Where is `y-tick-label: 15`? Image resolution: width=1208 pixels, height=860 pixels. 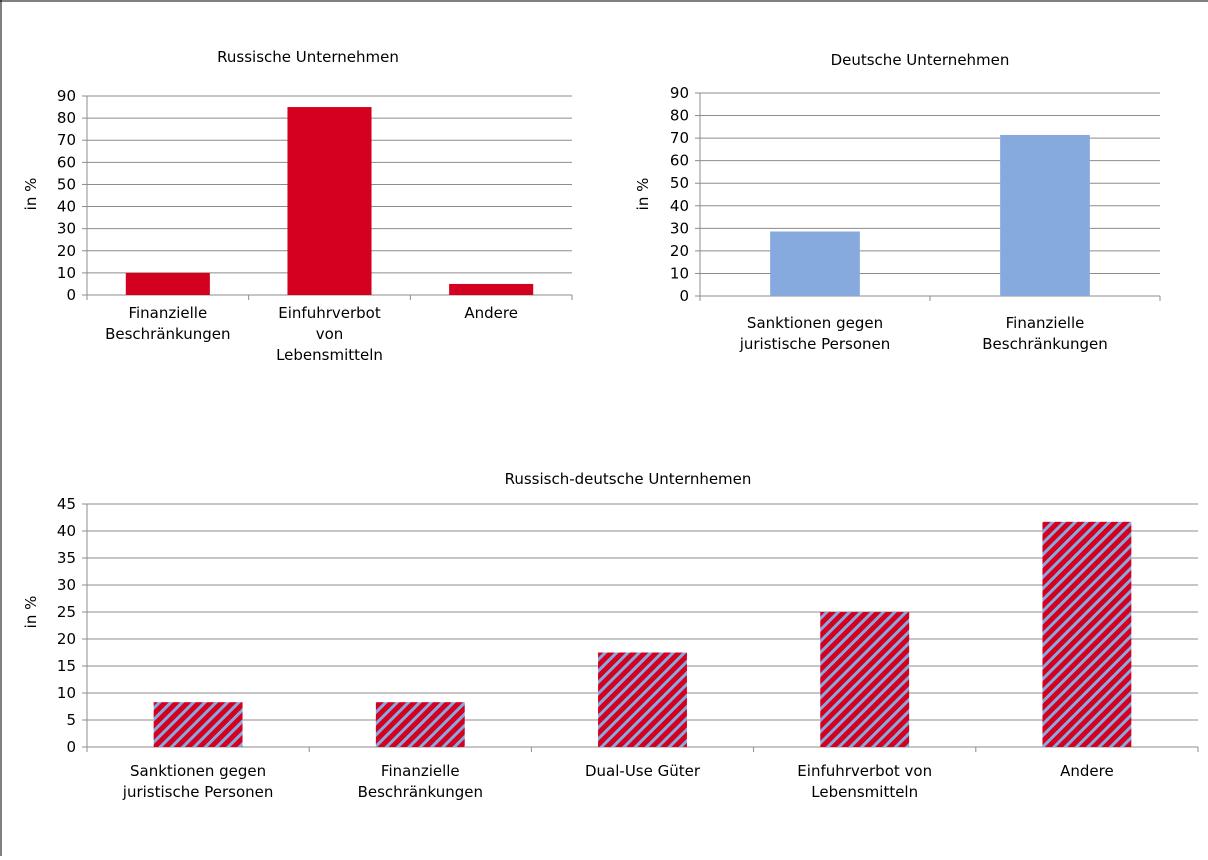 y-tick-label: 15 is located at coordinates (66, 666).